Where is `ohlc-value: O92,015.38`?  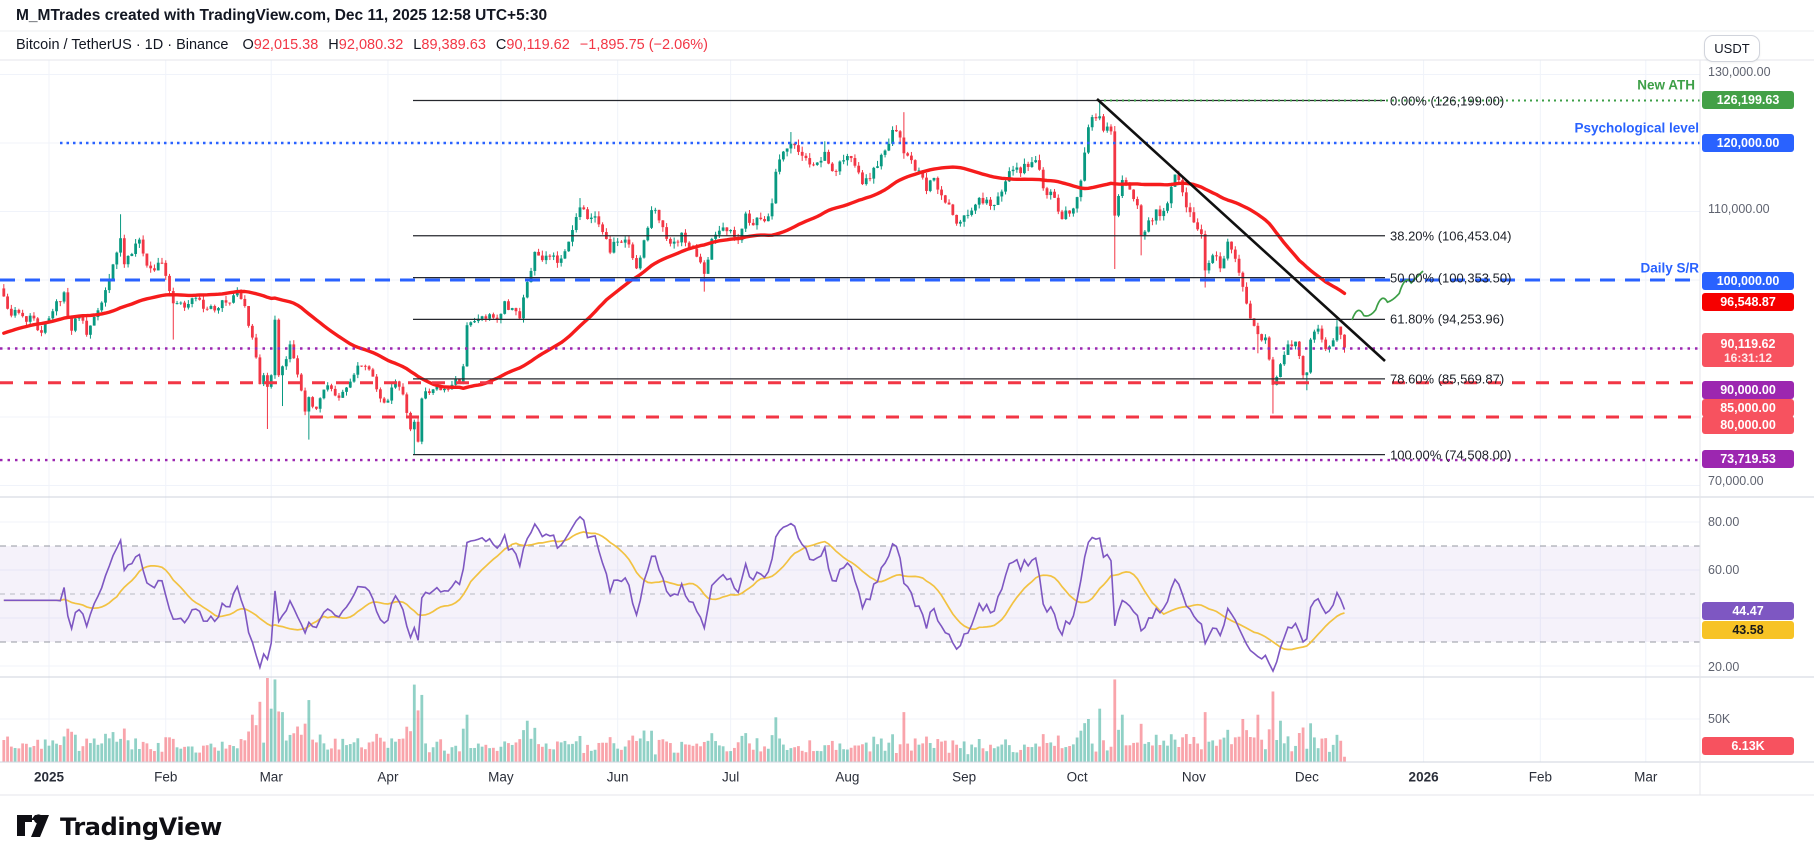
ohlc-value: O92,015.38 is located at coordinates (280, 45).